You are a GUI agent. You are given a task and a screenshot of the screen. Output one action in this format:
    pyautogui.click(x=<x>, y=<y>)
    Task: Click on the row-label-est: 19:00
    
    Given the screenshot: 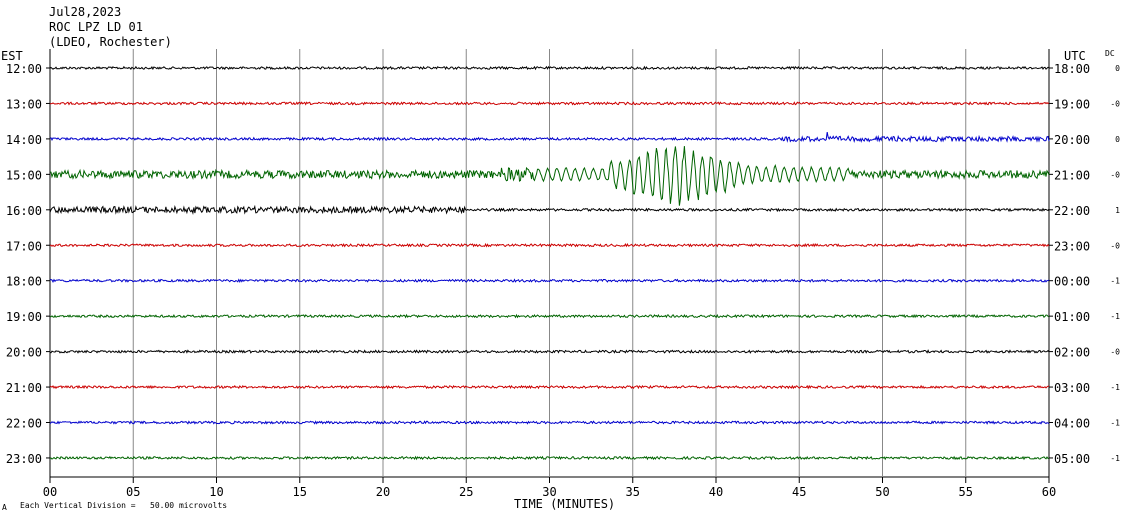 What is the action you would take?
    pyautogui.click(x=24, y=317)
    